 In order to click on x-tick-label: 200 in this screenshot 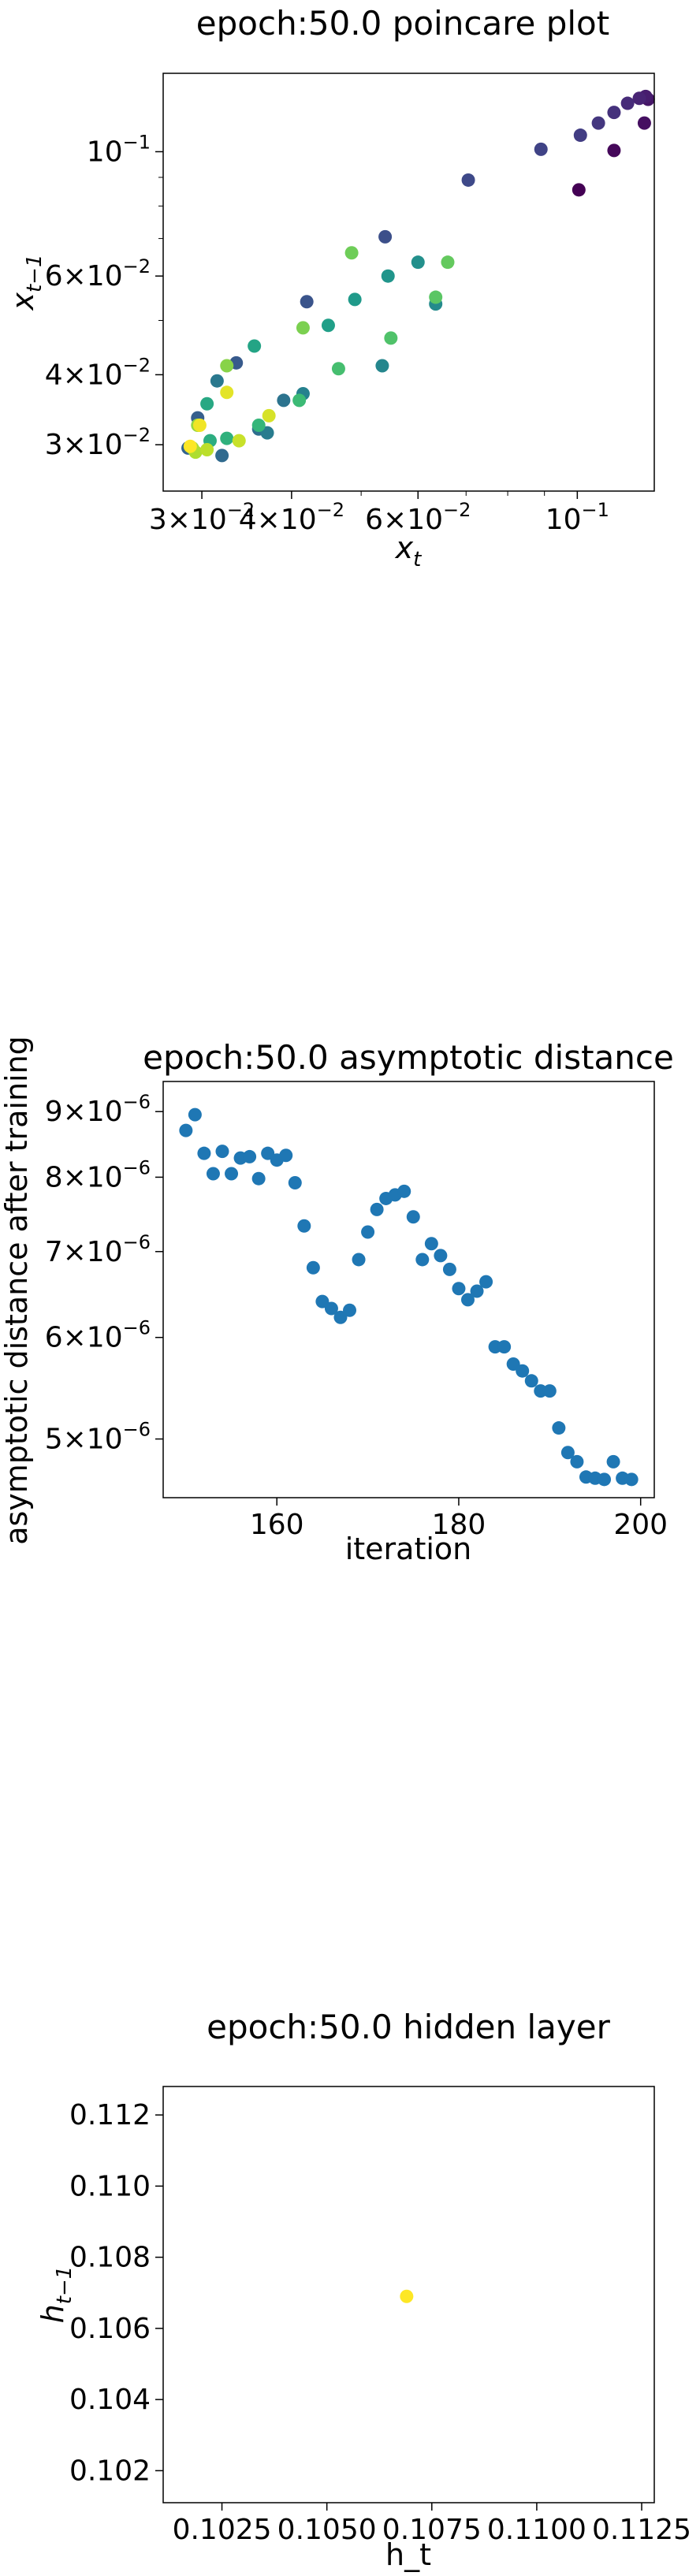, I will do `click(640, 1525)`.